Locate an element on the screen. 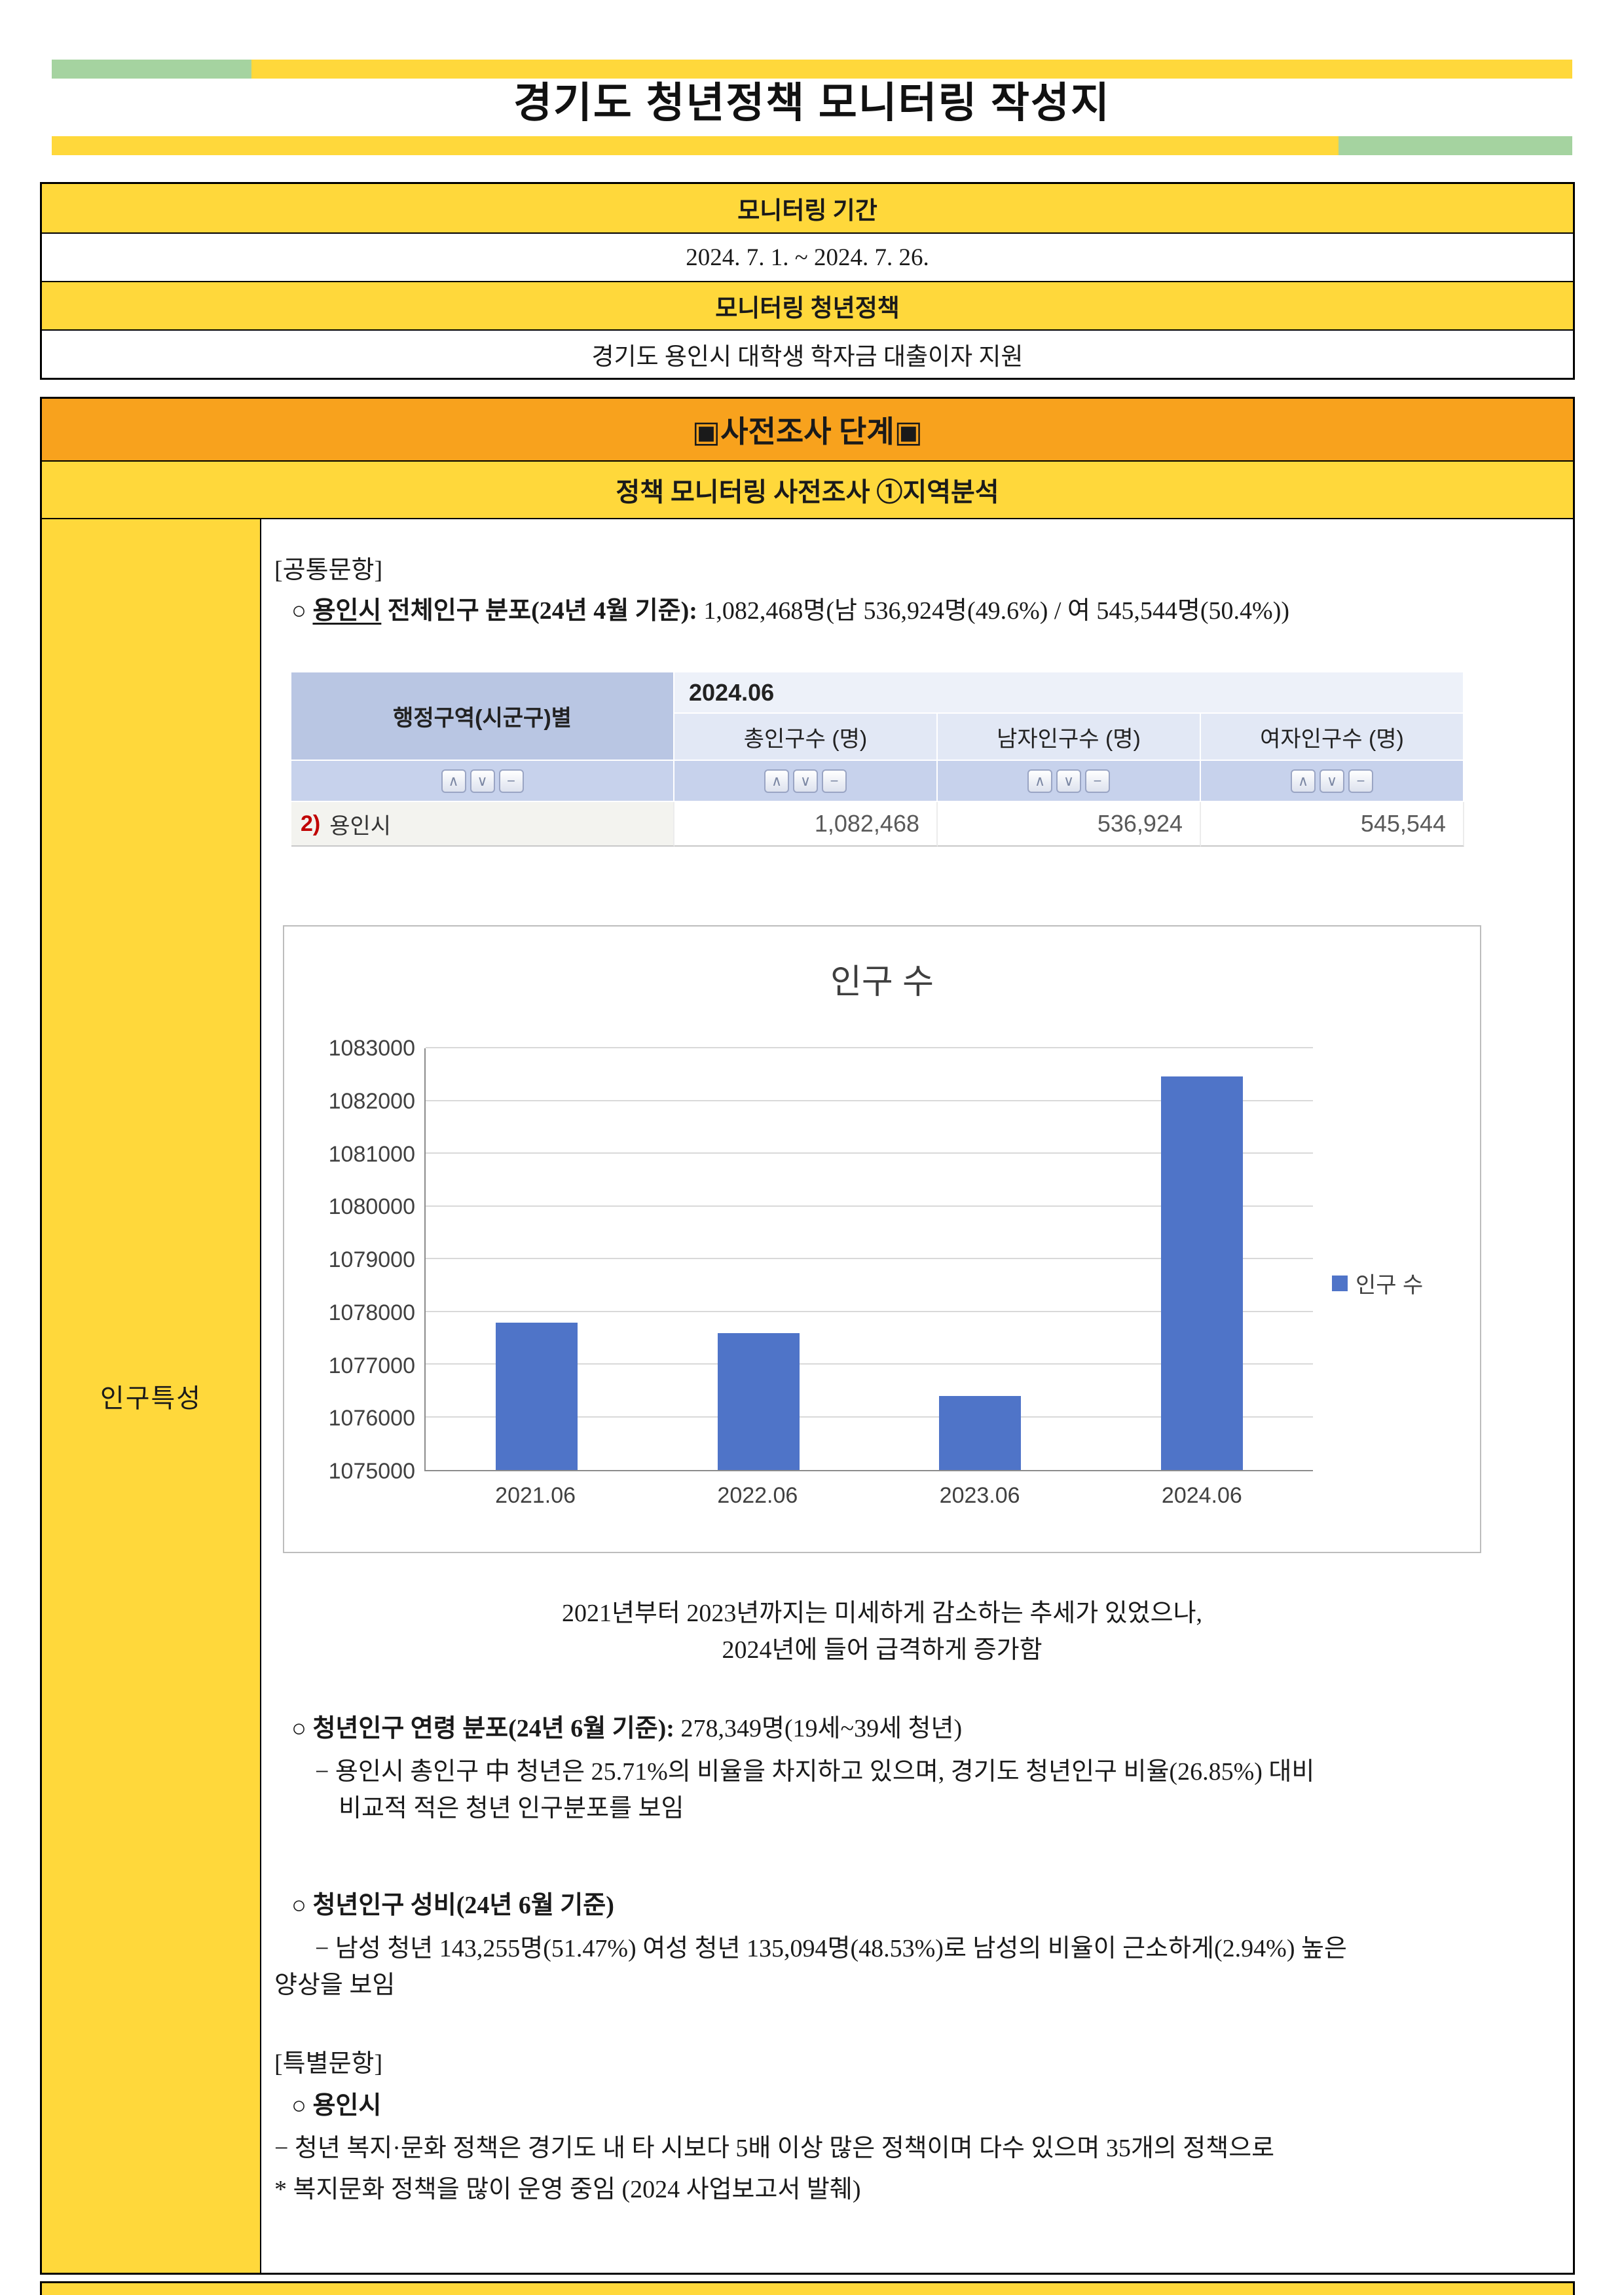 The image size is (1624, 2295). y-tick-label: 1080000 is located at coordinates (371, 1207).